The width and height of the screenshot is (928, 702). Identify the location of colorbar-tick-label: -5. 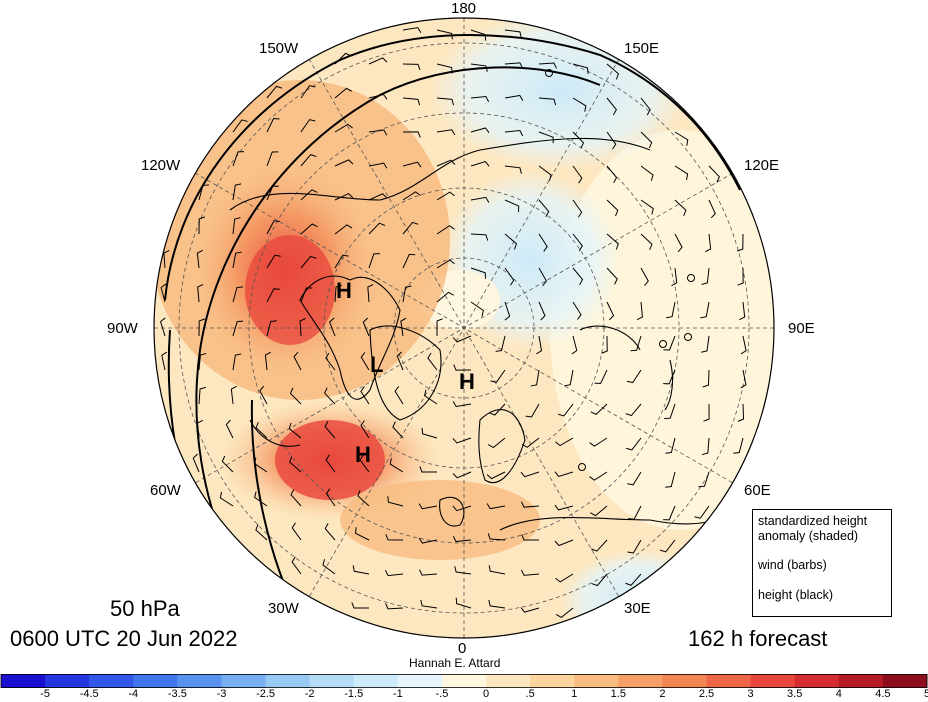
(45, 694).